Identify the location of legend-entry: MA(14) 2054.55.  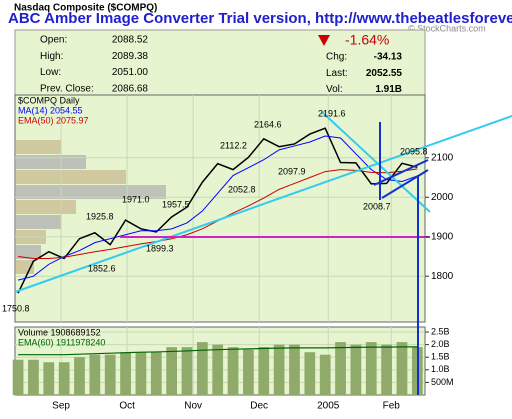
(50, 110).